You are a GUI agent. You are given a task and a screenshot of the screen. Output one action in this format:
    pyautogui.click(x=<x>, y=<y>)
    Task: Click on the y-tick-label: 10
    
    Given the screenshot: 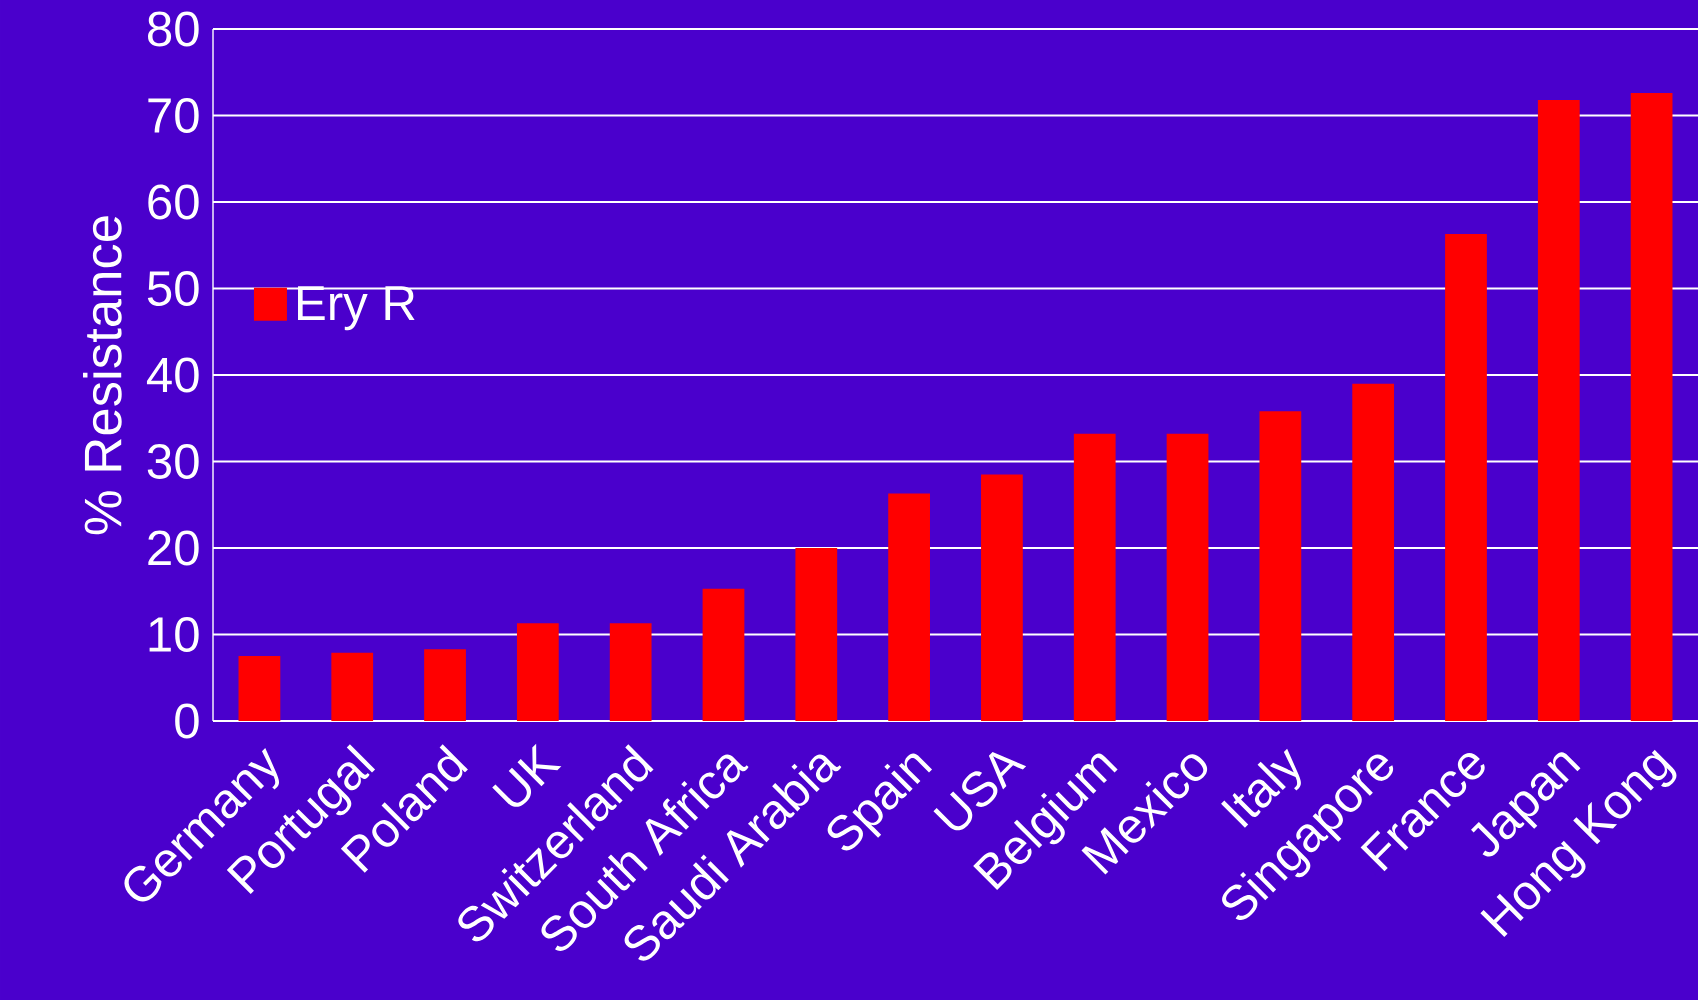 What is the action you would take?
    pyautogui.click(x=174, y=634)
    